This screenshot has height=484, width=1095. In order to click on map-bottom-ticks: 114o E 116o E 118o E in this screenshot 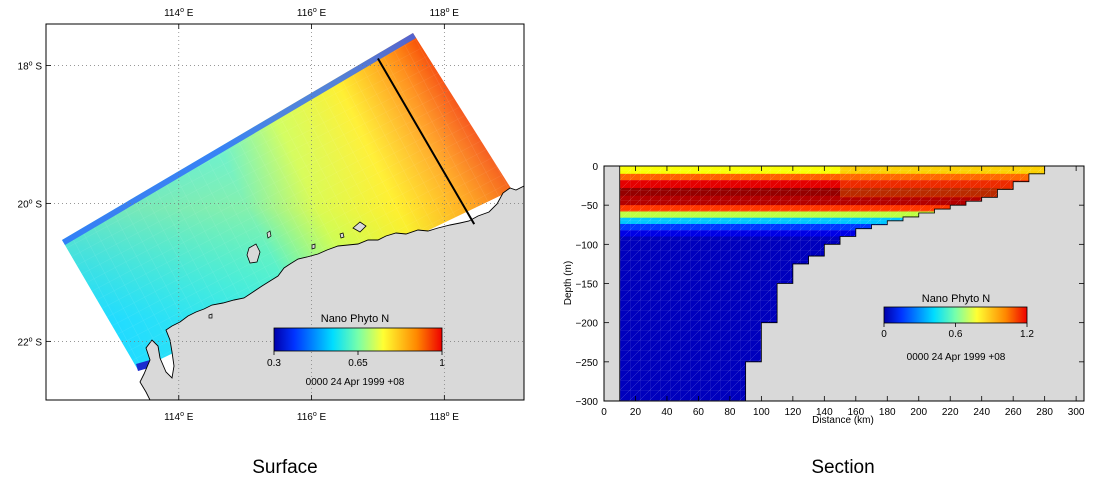, I will do `click(311, 409)`.